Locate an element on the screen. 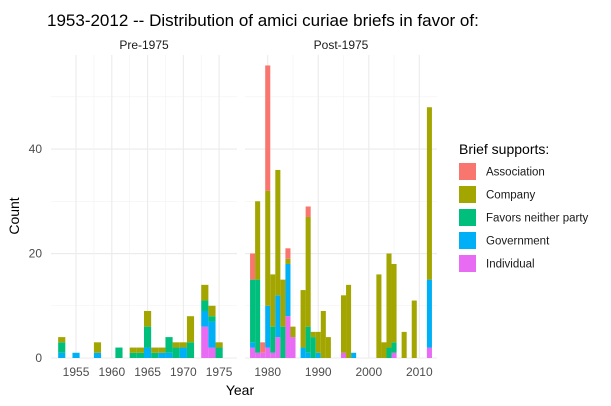 This screenshot has height=406, width=611. bar-1991 is located at coordinates (323, 334).